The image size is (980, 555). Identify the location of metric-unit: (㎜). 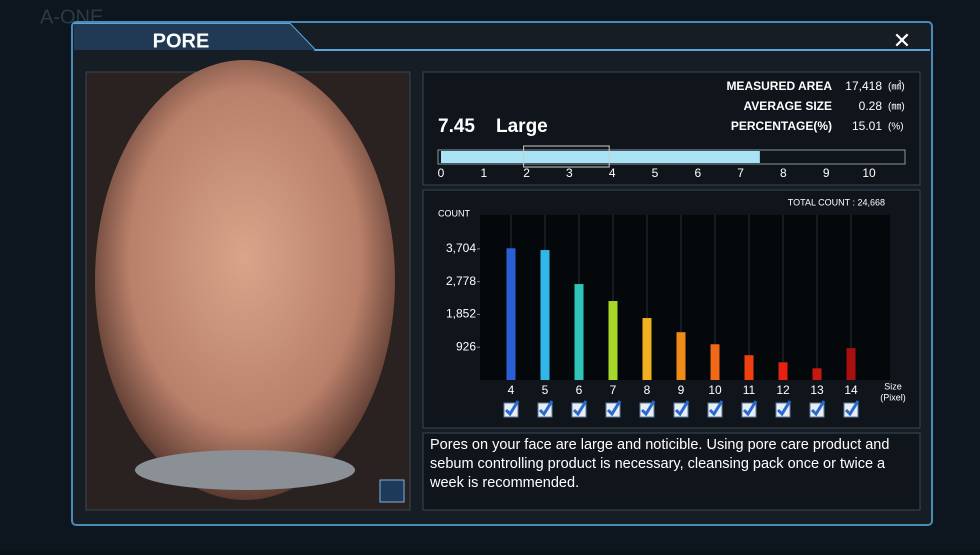
(896, 107).